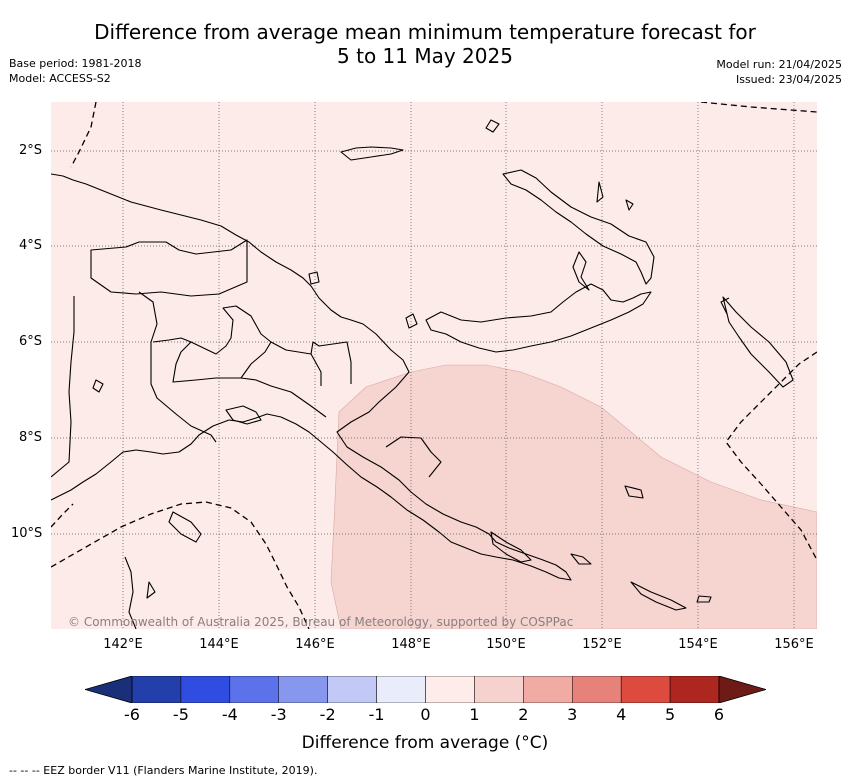 Image resolution: width=850 pixels, height=781 pixels. Describe the element at coordinates (474, 714) in the screenshot. I see `colorbar-tick-label: 1` at that location.